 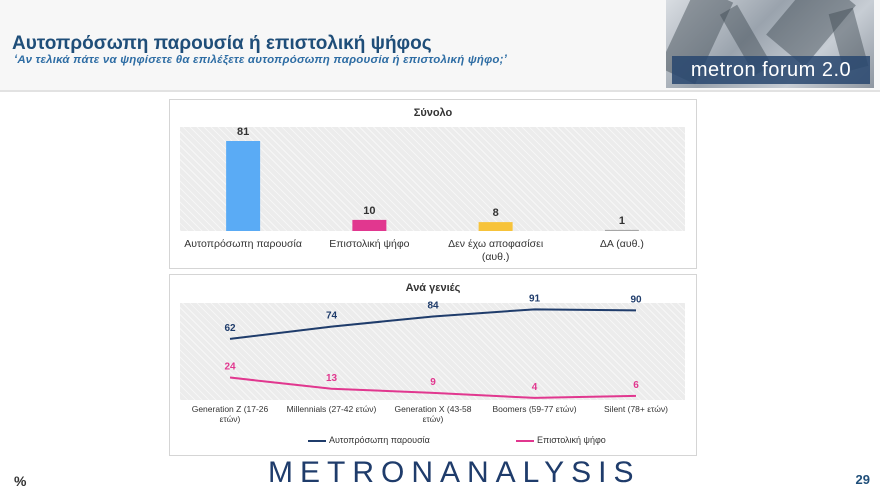 I want to click on page-title: Αυτοπρόσωπη παρουσία ή επιστολική ψήφος, so click(x=222, y=43).